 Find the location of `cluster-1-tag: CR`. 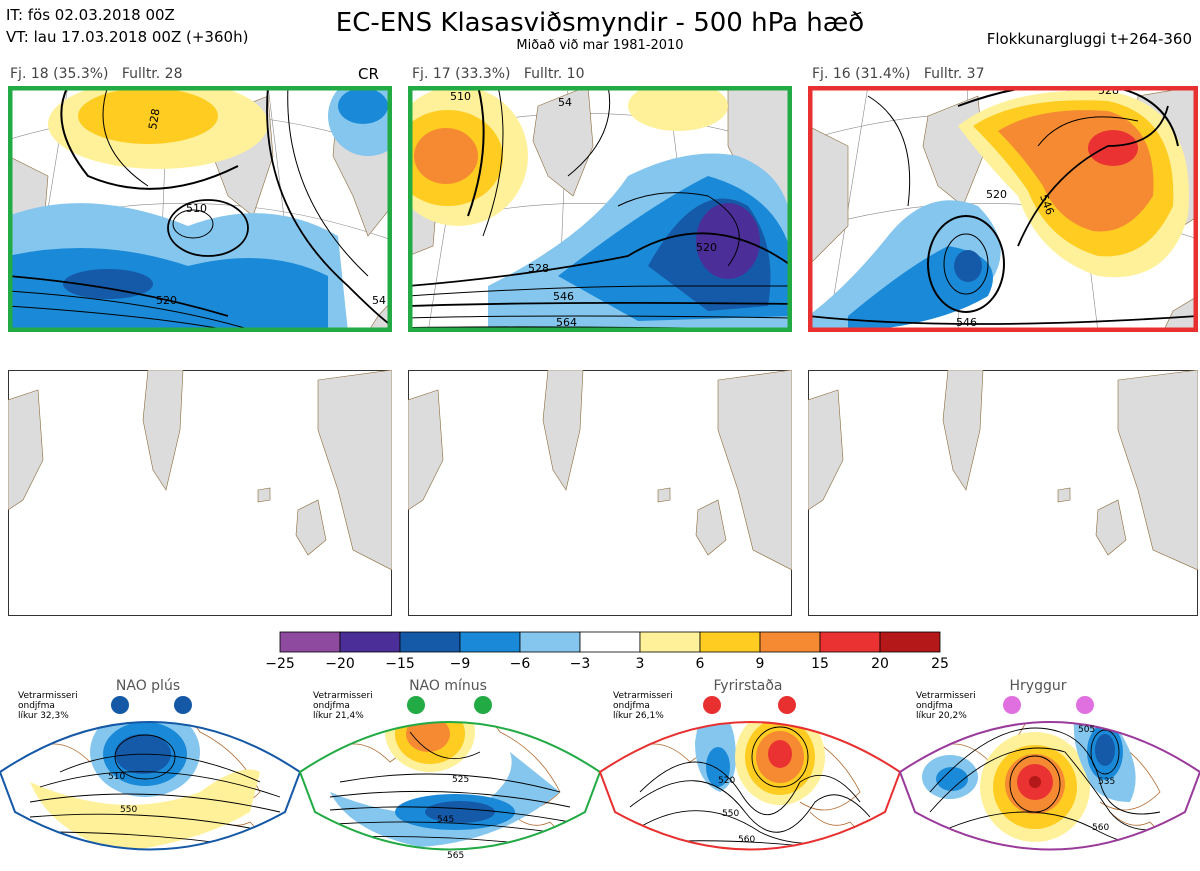

cluster-1-tag: CR is located at coordinates (368, 74).